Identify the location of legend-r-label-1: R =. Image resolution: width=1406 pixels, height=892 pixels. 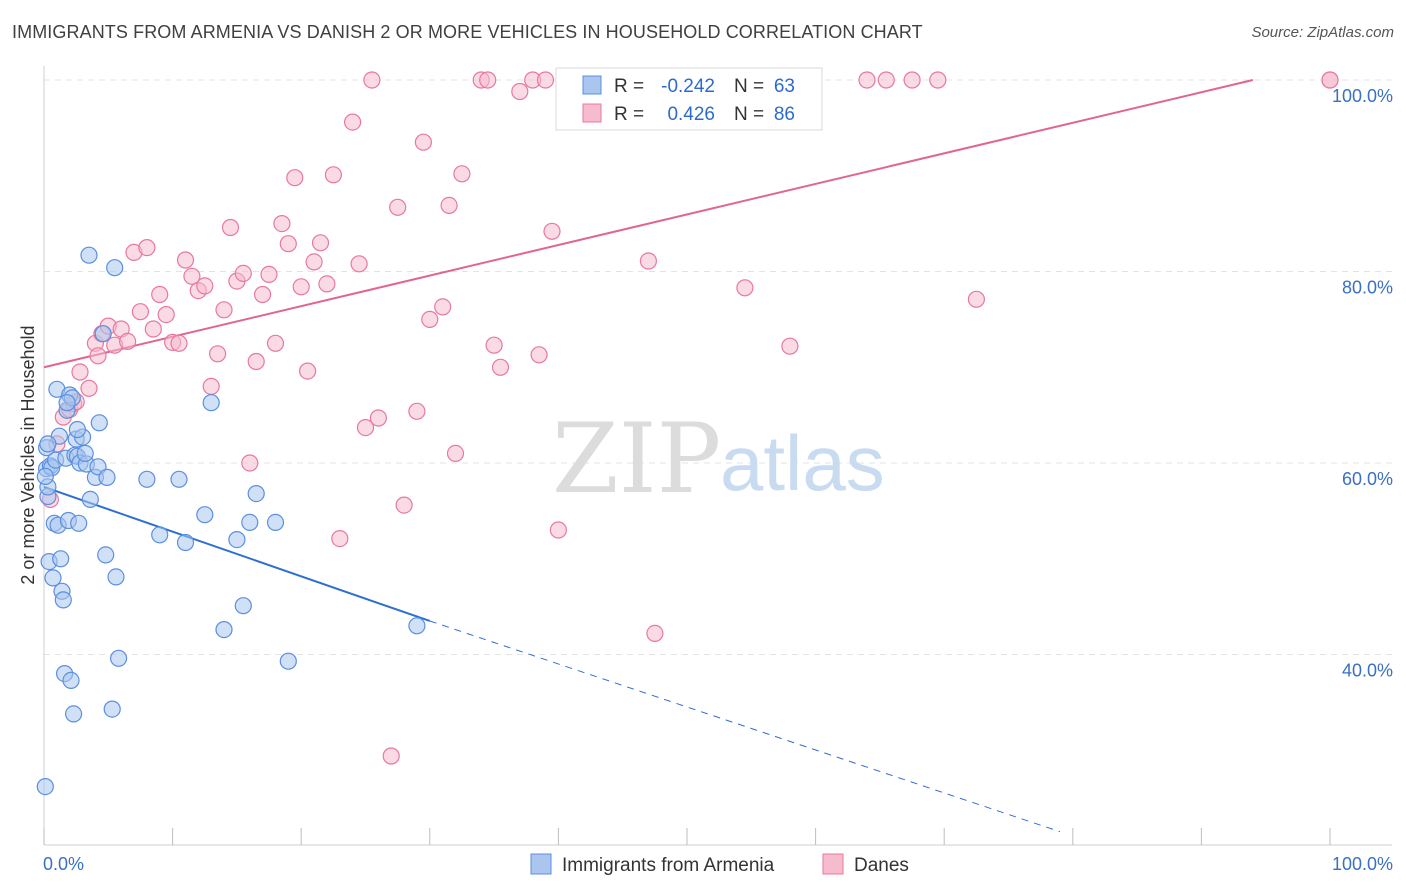
(629, 86).